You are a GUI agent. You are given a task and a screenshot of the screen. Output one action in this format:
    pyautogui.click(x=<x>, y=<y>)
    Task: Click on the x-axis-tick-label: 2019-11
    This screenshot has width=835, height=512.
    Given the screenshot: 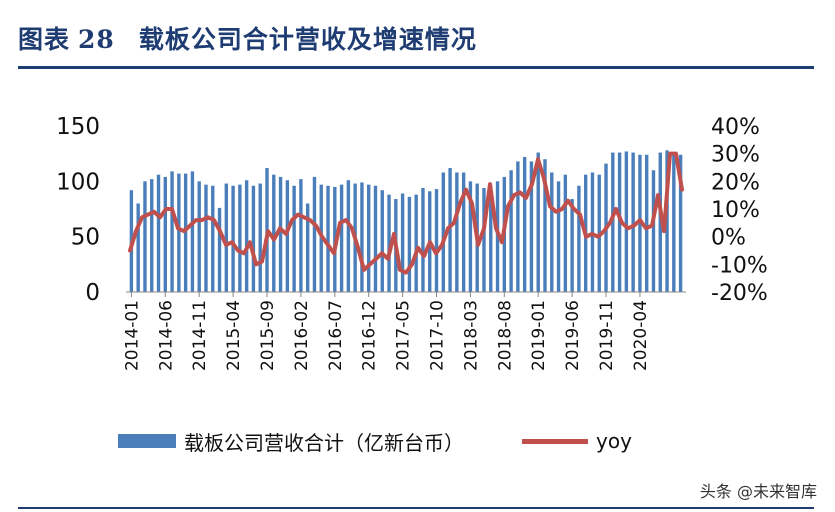 What is the action you would take?
    pyautogui.click(x=607, y=335)
    